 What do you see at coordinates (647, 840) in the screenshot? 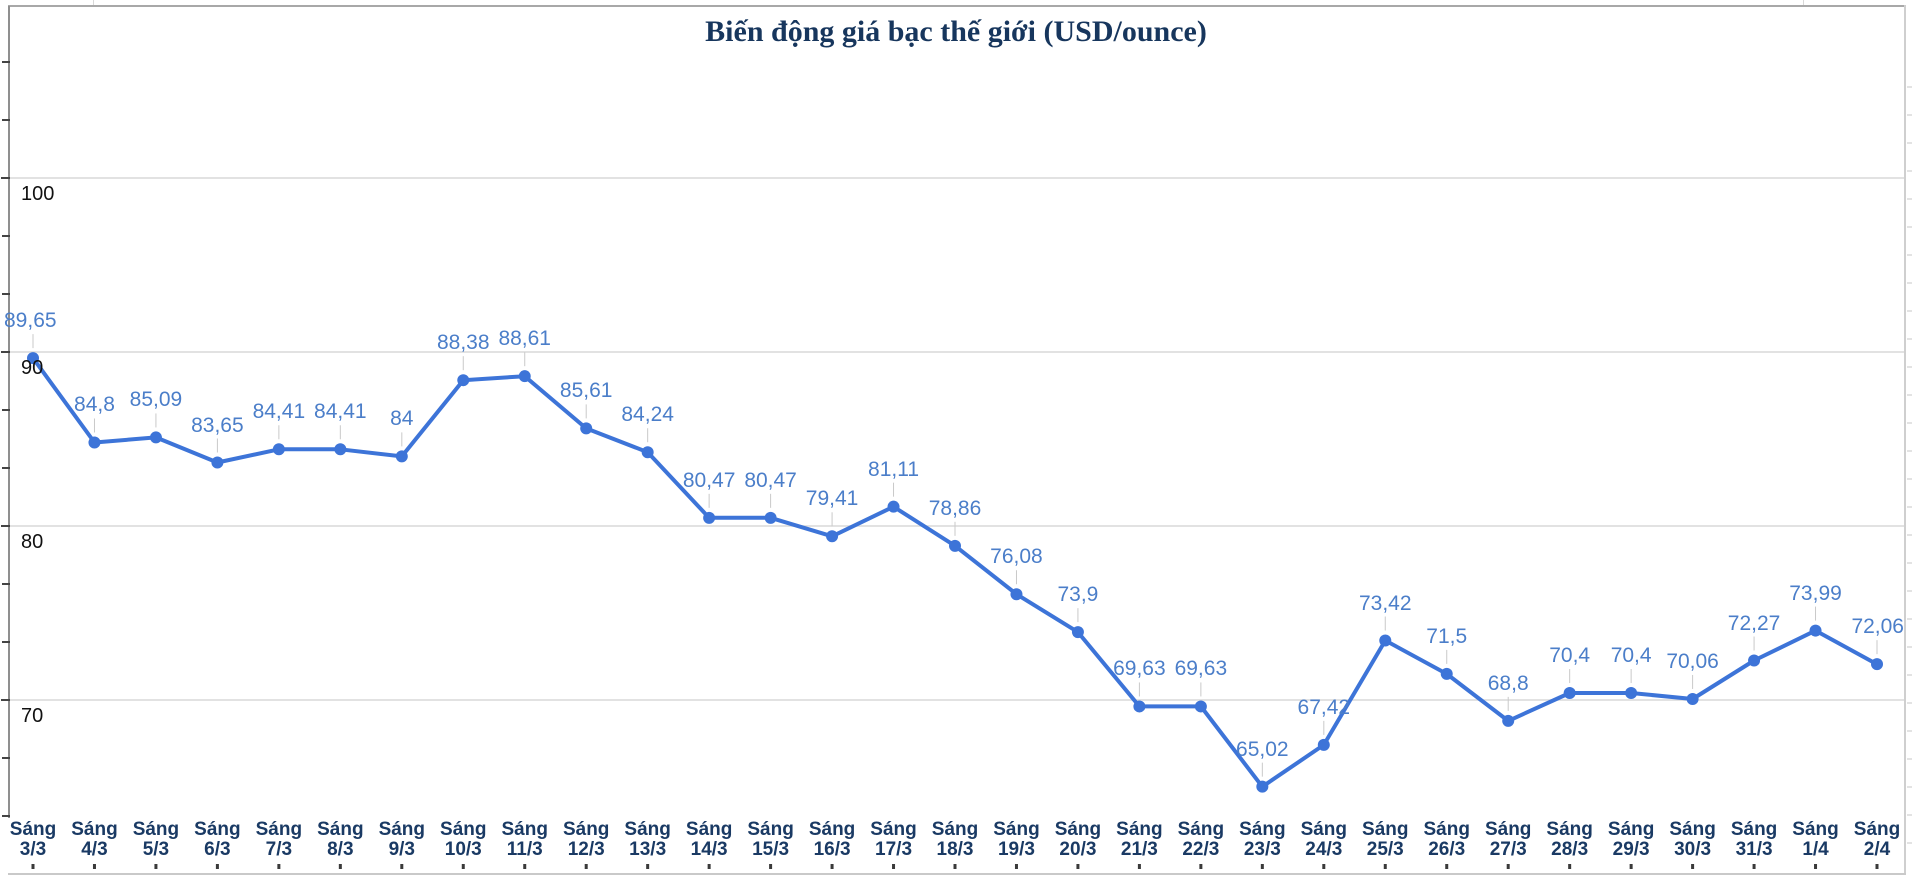
I see `x-axis-label: Sáng 13/3` at bounding box center [647, 840].